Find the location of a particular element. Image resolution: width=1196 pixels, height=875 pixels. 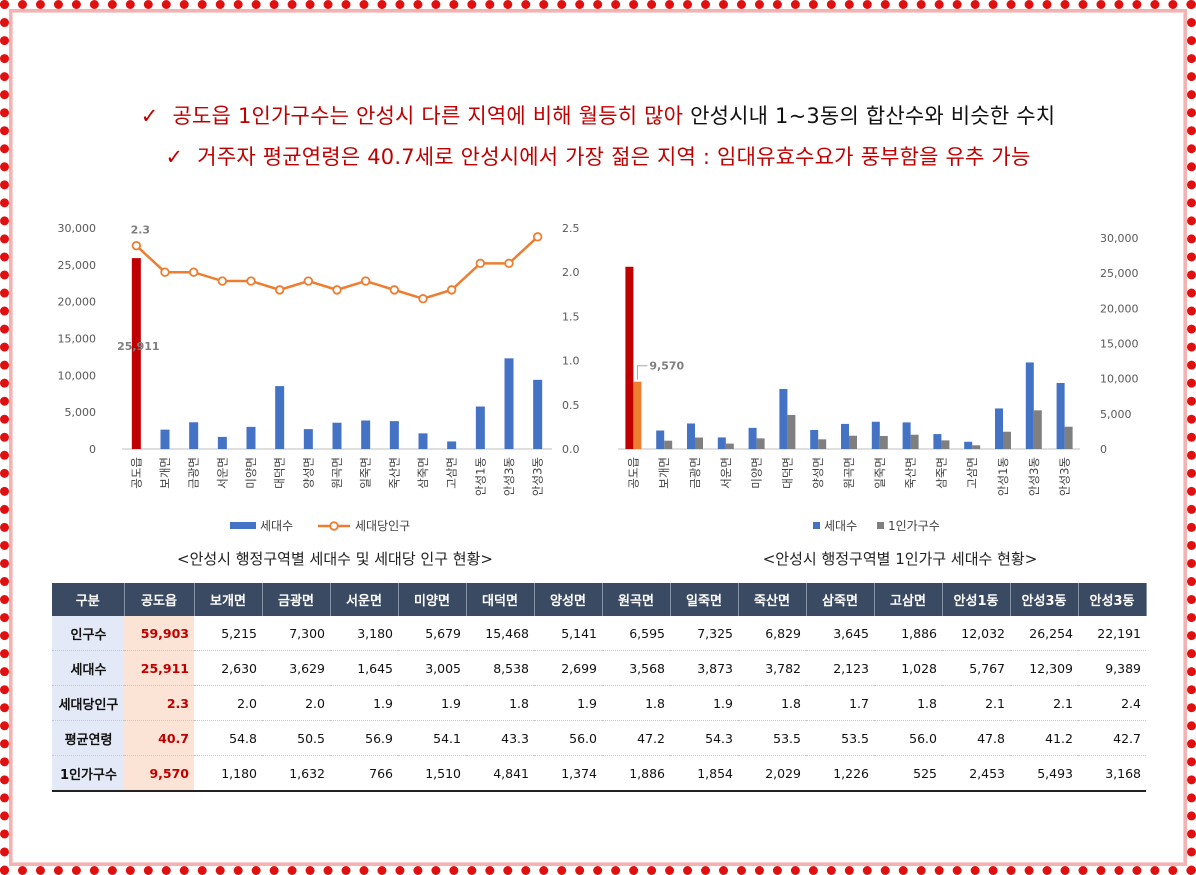

table-header-region: 일죽면 is located at coordinates (704, 599).